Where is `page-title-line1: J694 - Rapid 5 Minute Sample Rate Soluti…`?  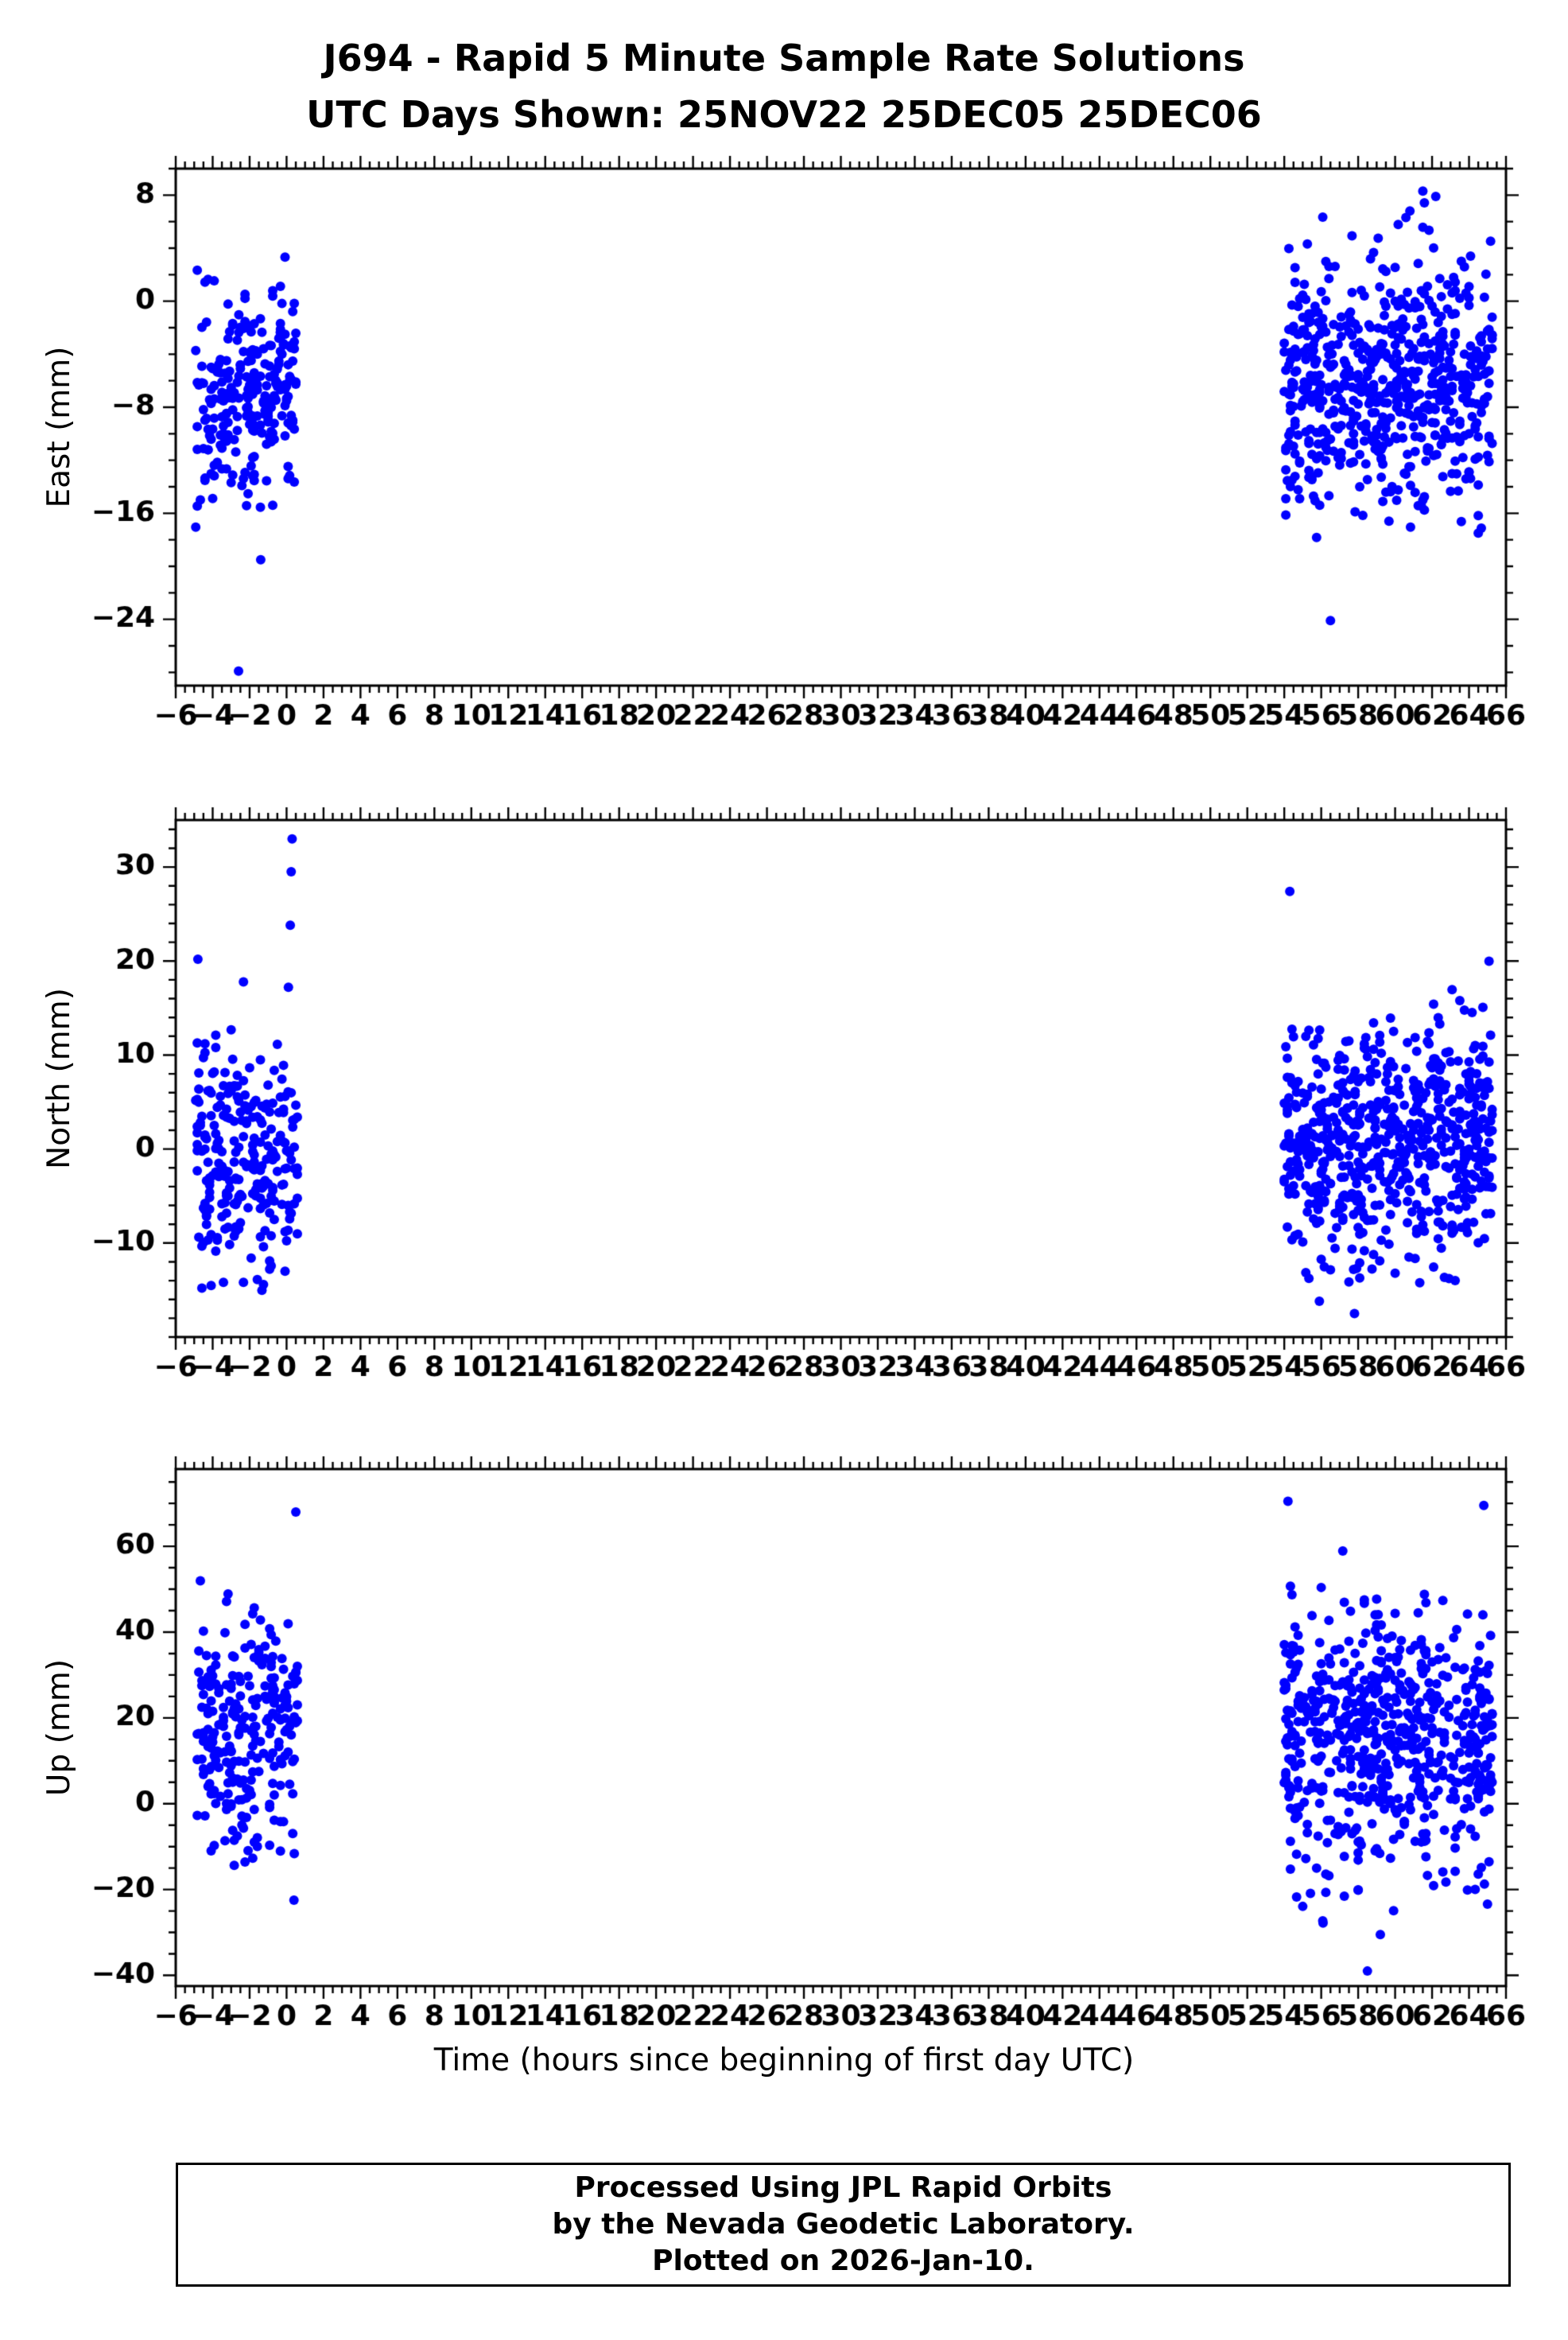 page-title-line1: J694 - Rapid 5 Minute Sample Rate Soluti… is located at coordinates (784, 58).